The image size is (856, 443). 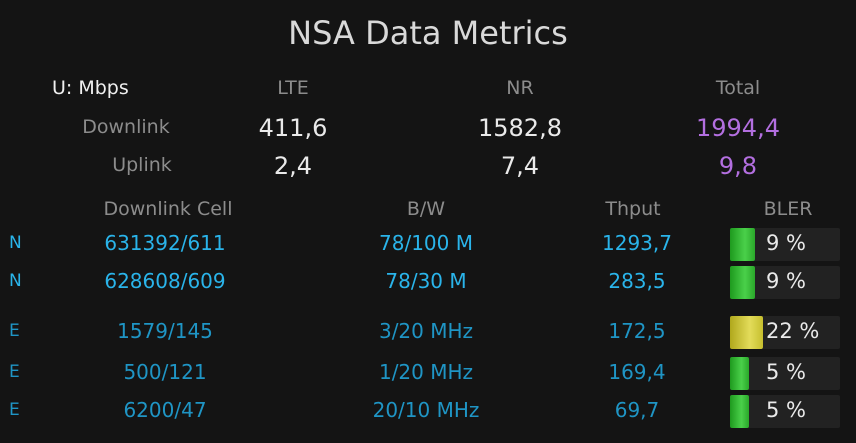 I want to click on header-thput: Thput, so click(x=633, y=209).